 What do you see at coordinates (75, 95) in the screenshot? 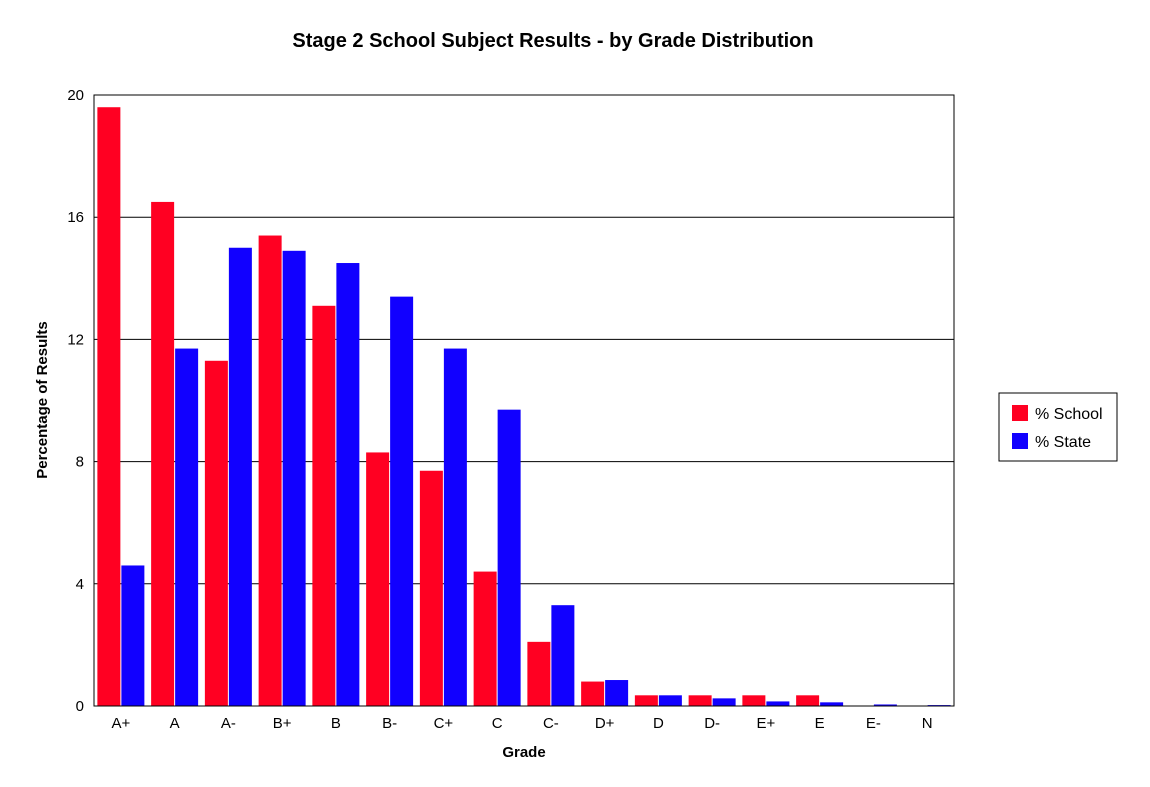
I see `y-tick-label: 20` at bounding box center [75, 95].